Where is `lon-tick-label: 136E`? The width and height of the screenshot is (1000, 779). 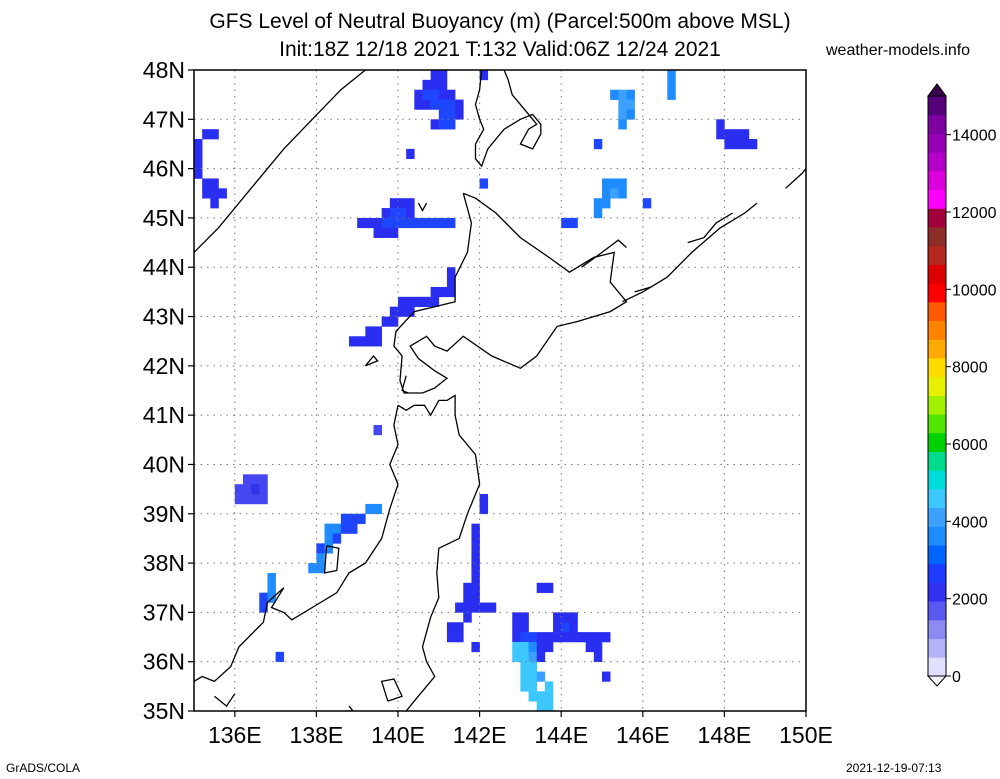
lon-tick-label: 136E is located at coordinates (235, 735).